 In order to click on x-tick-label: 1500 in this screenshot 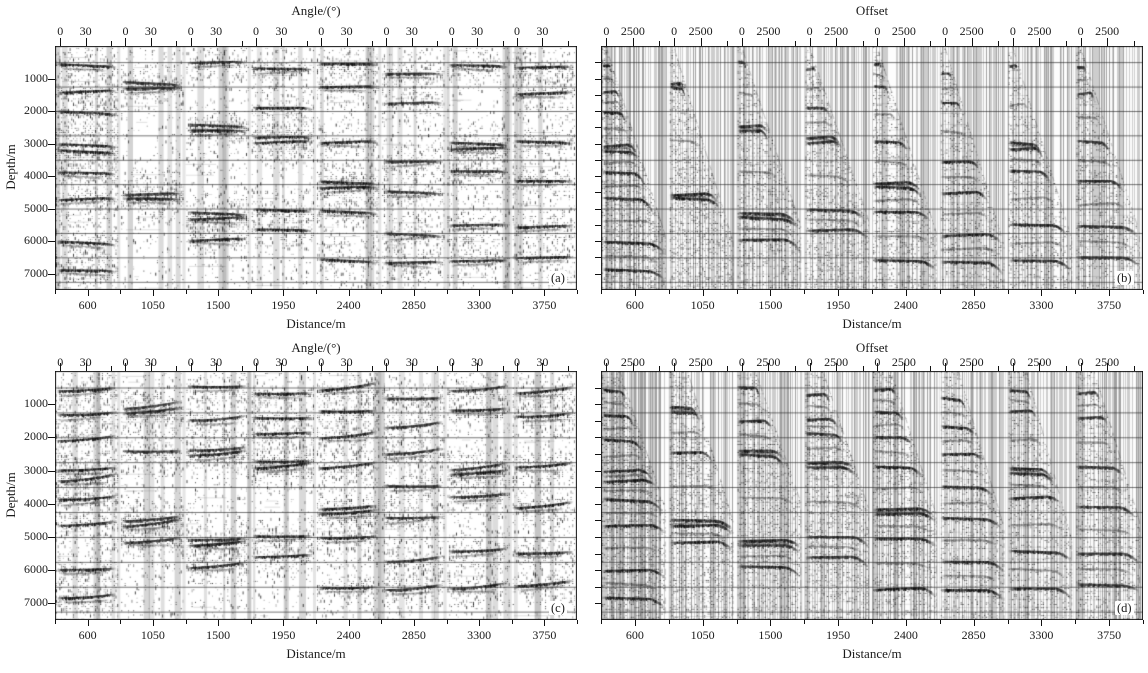, I will do `click(770, 635)`.